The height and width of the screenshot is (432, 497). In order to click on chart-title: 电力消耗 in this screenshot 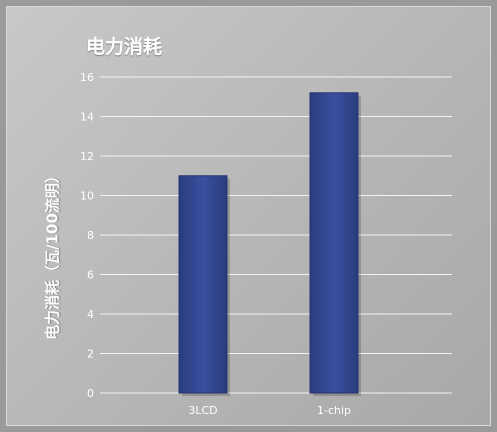, I will do `click(124, 47)`.